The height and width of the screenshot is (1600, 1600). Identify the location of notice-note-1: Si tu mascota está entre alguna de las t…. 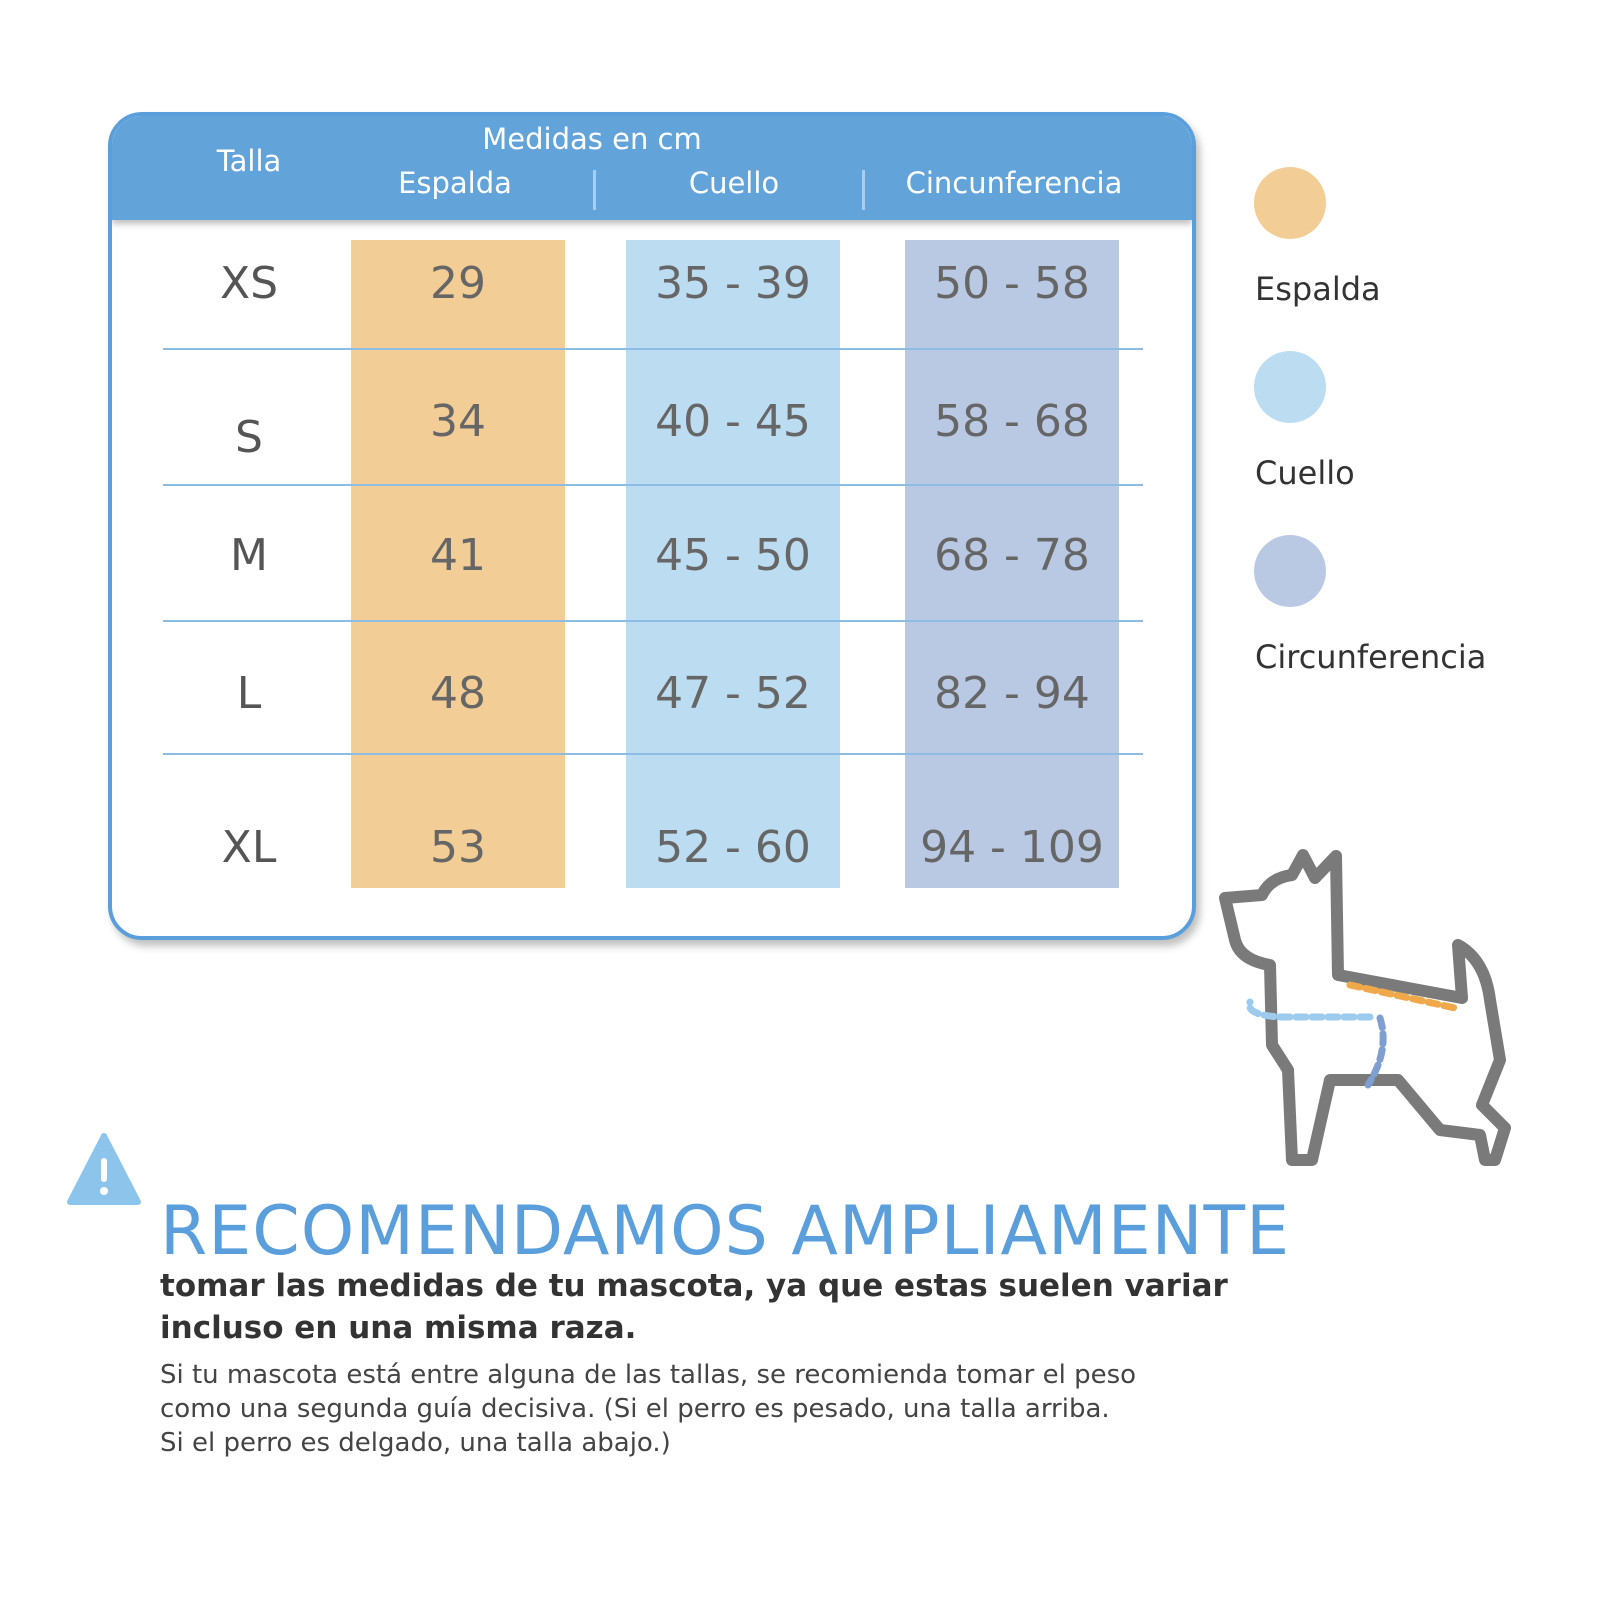
(648, 1375).